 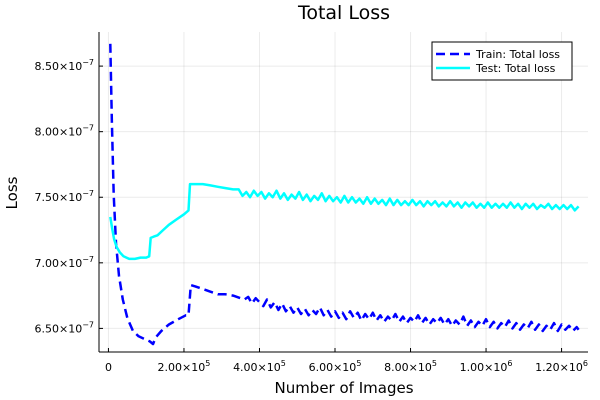 I want to click on x-tick-label-5: 1.00×106, so click(x=486, y=366).